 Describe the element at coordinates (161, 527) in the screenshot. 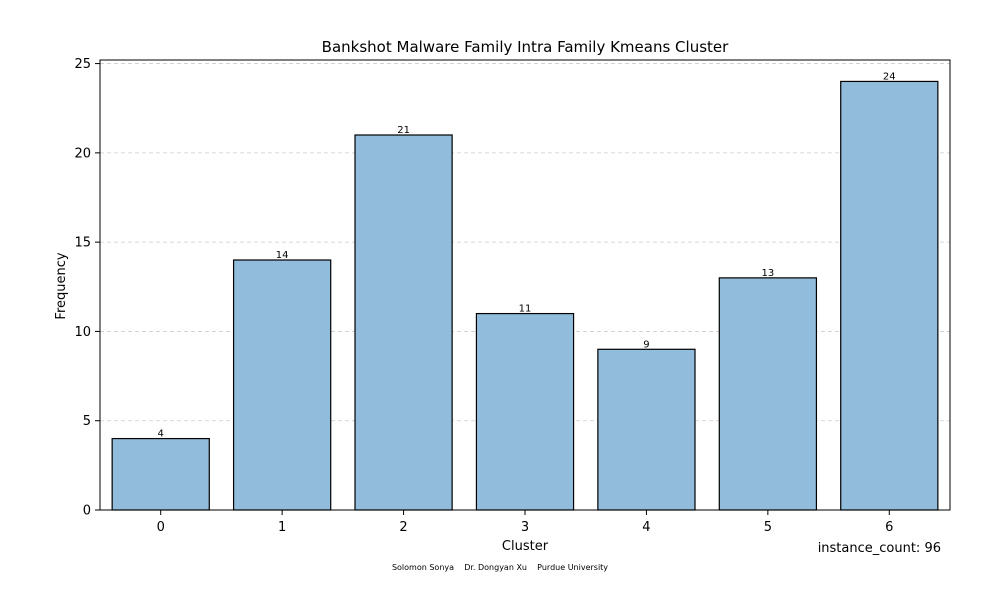

I see `x-tick-label: 0` at that location.